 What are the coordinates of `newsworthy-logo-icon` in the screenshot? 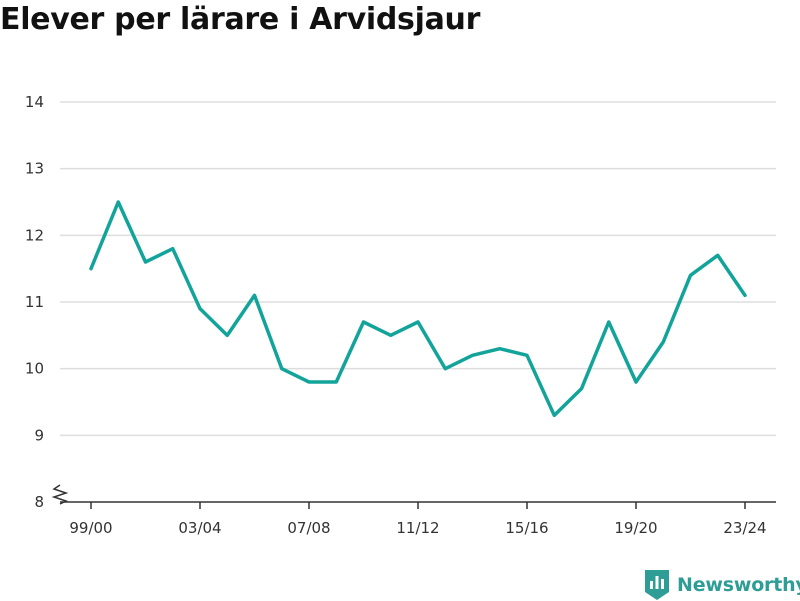 It's located at (657, 585).